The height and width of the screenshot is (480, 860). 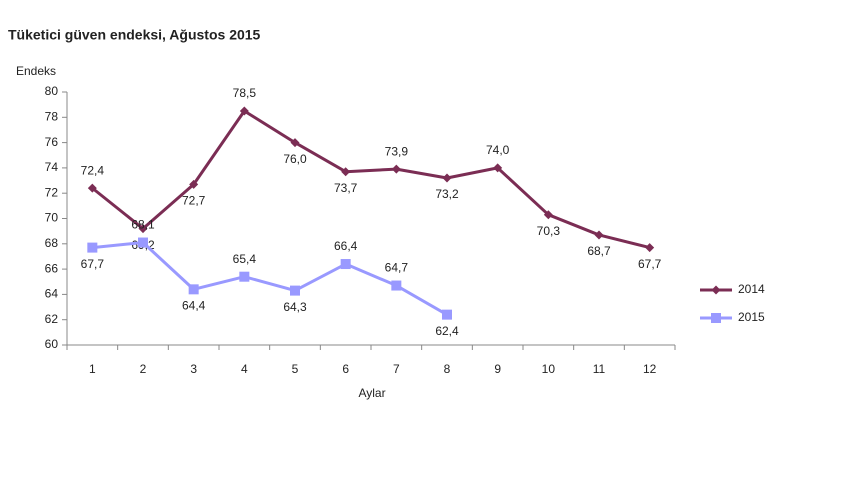 What do you see at coordinates (371, 393) in the screenshot?
I see `x-axis-label: Aylar` at bounding box center [371, 393].